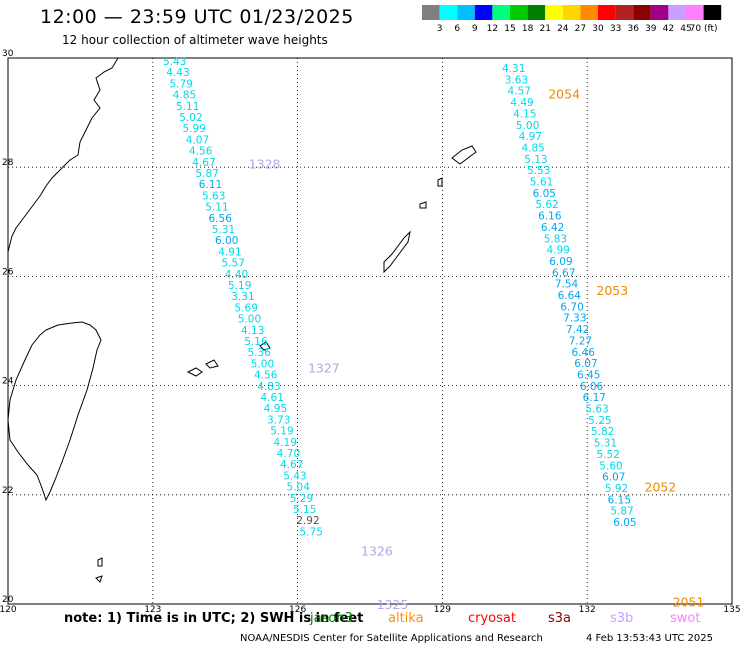  Describe the element at coordinates (239, 286) in the screenshot. I see `wave-height-value: 5.19` at that location.